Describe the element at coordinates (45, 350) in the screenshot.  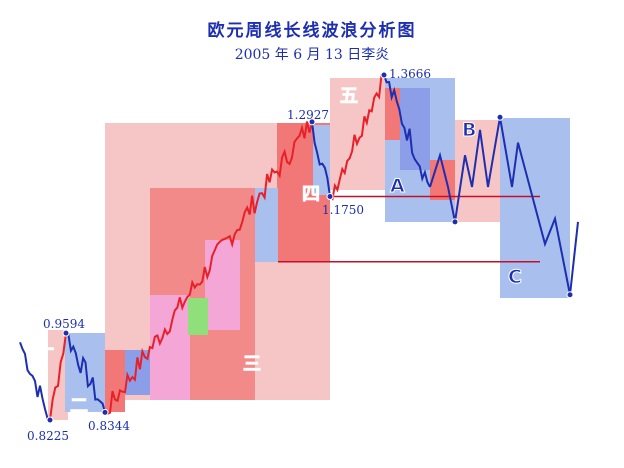
I see `wave-label: 一` at that location.